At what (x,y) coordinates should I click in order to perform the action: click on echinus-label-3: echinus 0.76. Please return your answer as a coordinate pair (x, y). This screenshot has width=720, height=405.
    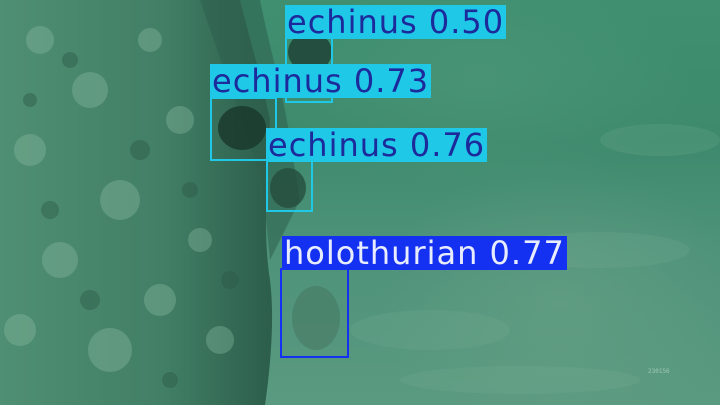
    Looking at the image, I should click on (377, 145).